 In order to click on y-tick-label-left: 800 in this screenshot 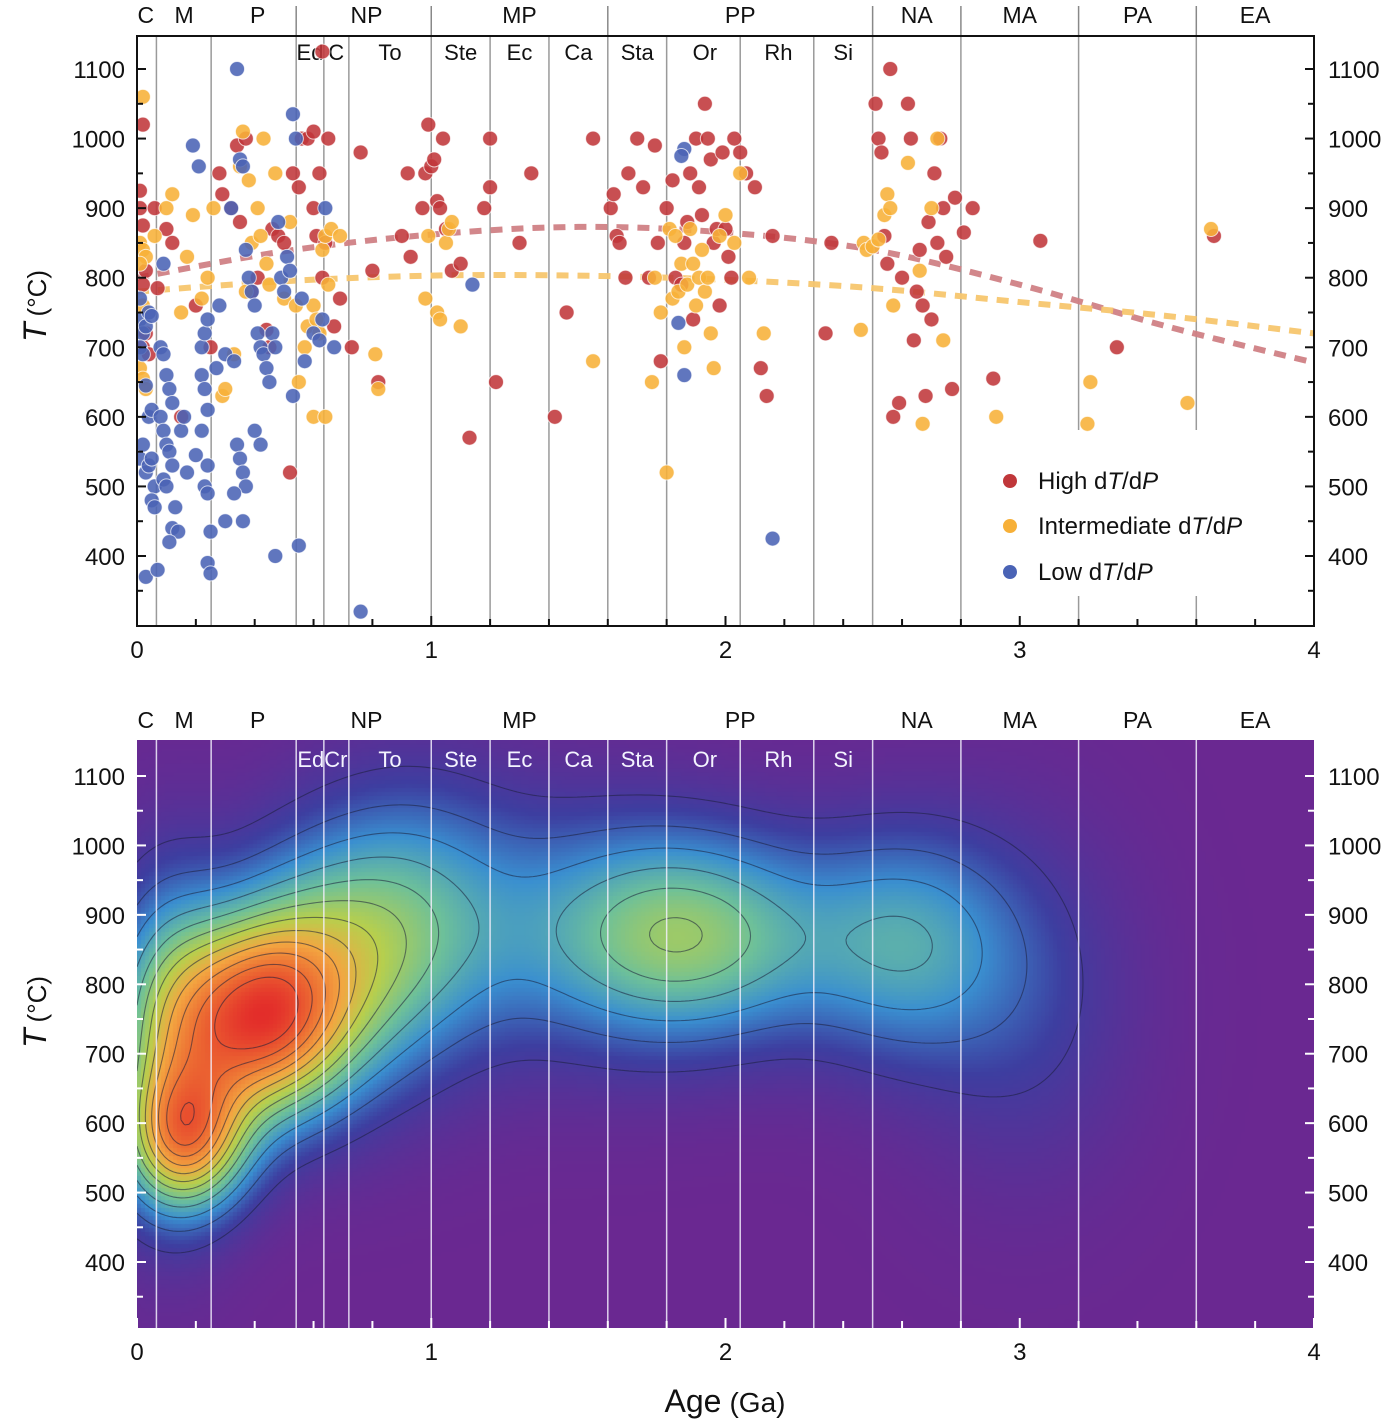, I will do `click(105, 279)`.